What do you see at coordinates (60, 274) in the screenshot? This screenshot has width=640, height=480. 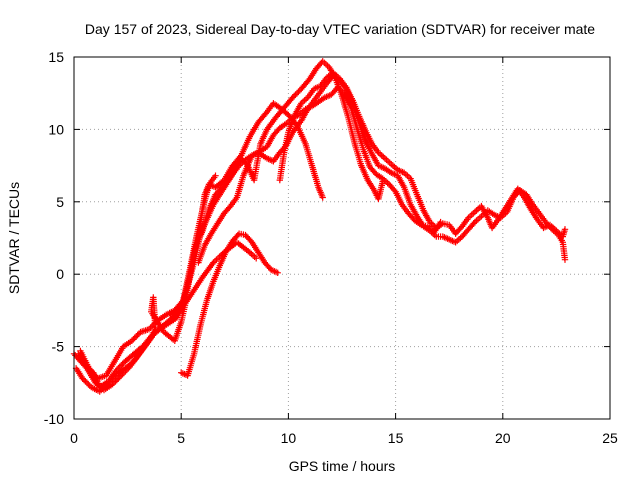 I see `y-tick-label: 0` at bounding box center [60, 274].